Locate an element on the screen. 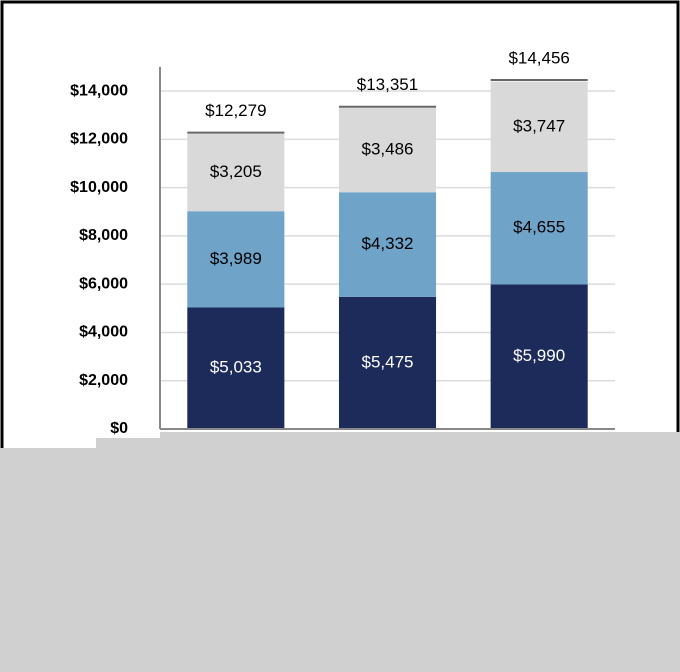  value-label: $3,989 is located at coordinates (236, 258).